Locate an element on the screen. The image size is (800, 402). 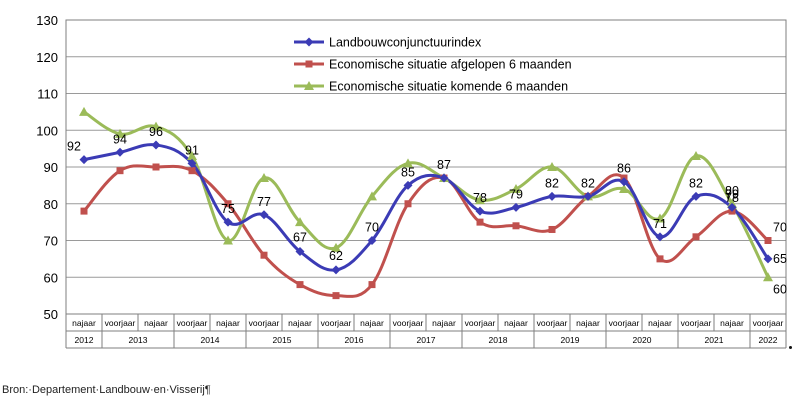
data-label: 78 is located at coordinates (480, 198).